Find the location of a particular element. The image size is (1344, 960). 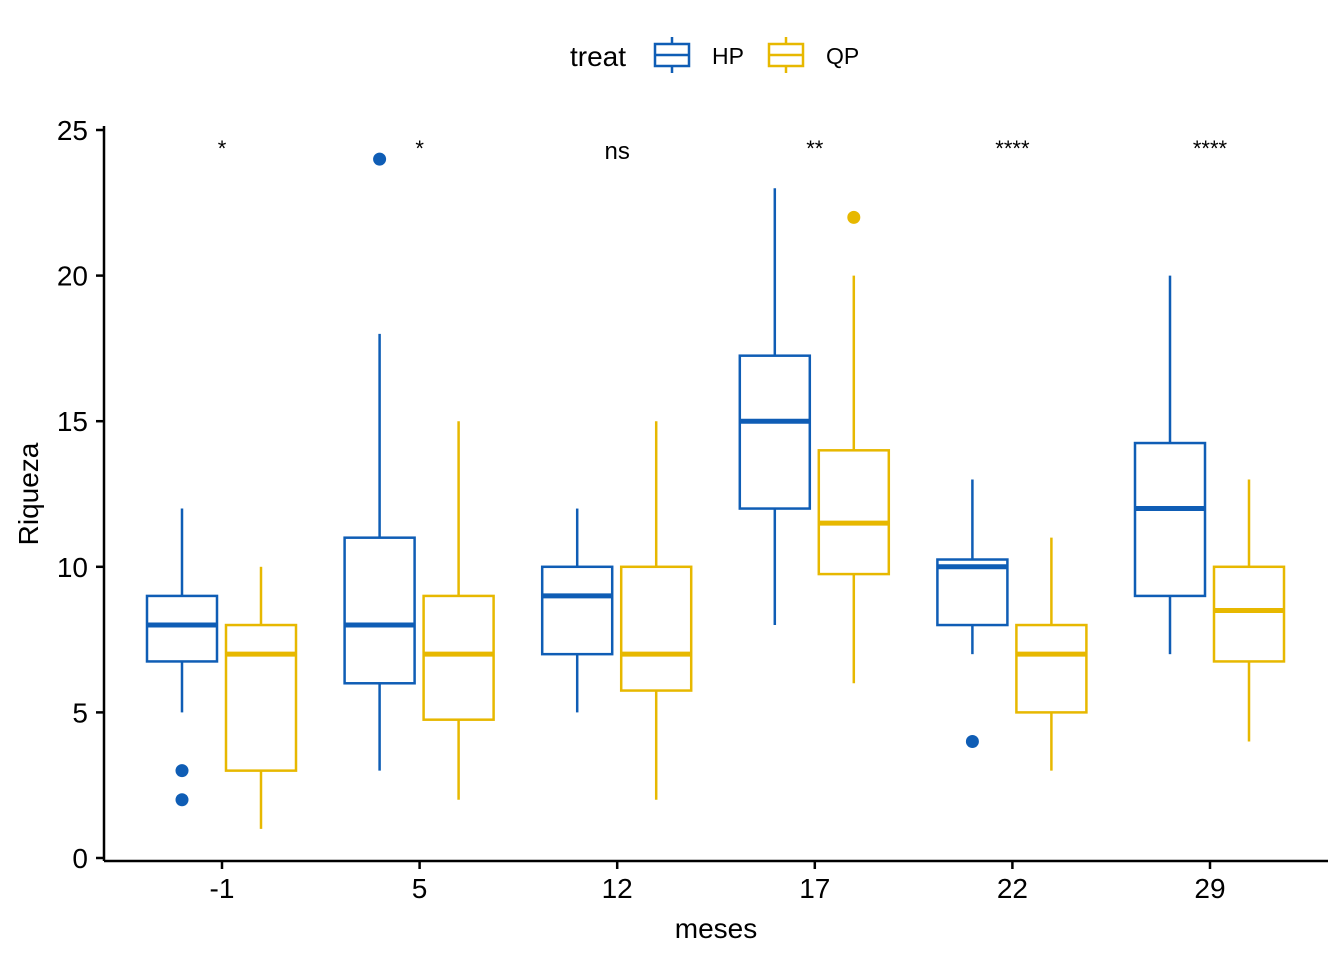

legend-key-hp: HP is located at coordinates (698, 55).